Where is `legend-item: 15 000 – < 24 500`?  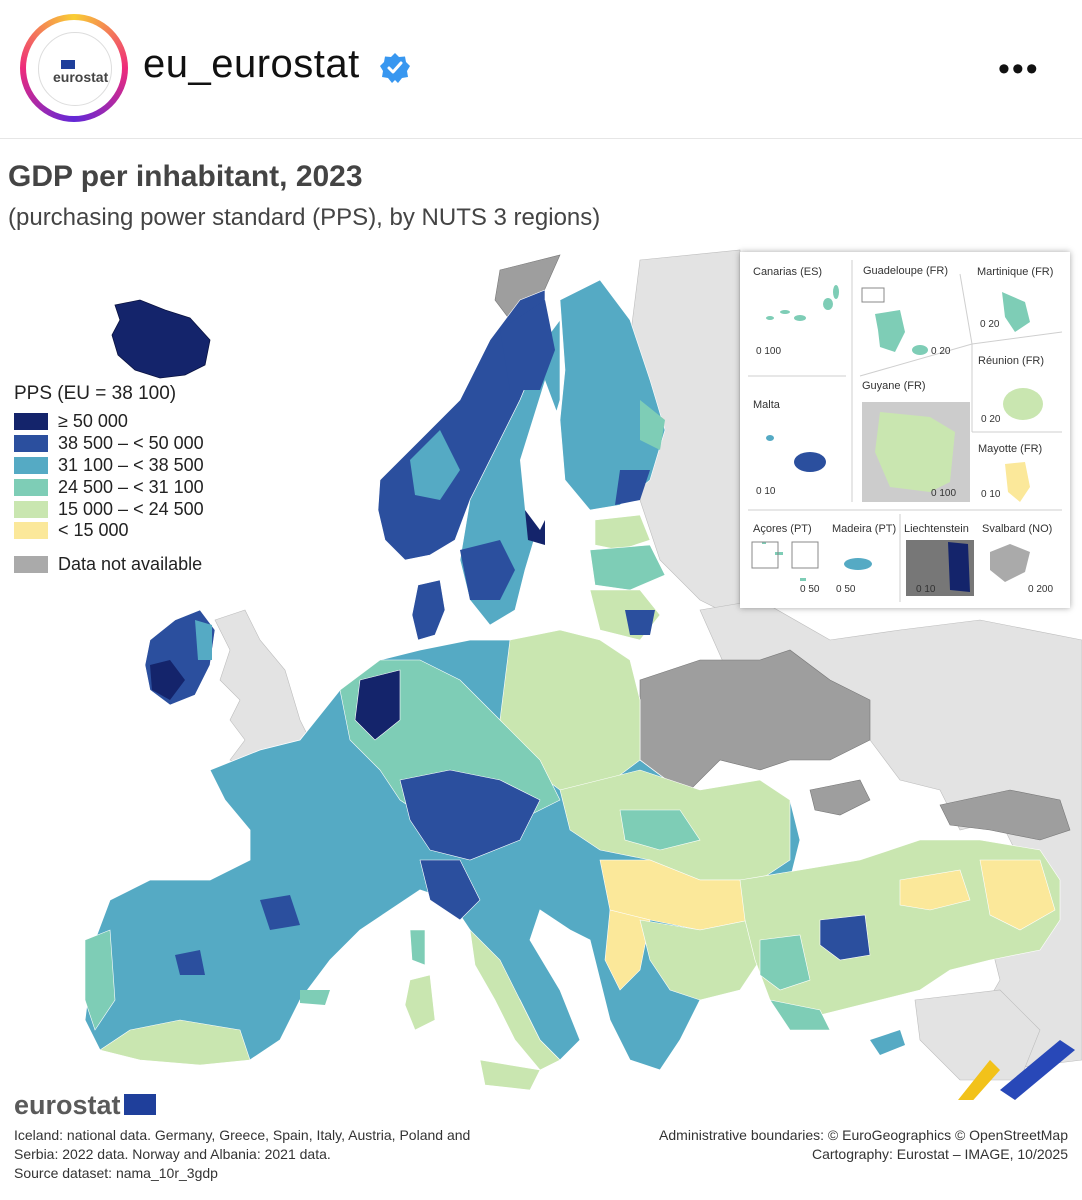 legend-item: 15 000 – < 24 500 is located at coordinates (109, 509).